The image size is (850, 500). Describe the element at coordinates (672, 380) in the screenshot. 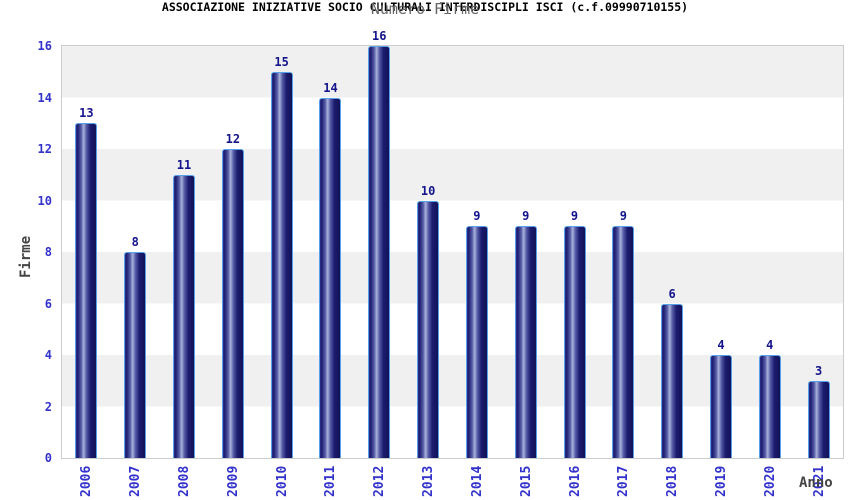

I see `bar-2018` at that location.